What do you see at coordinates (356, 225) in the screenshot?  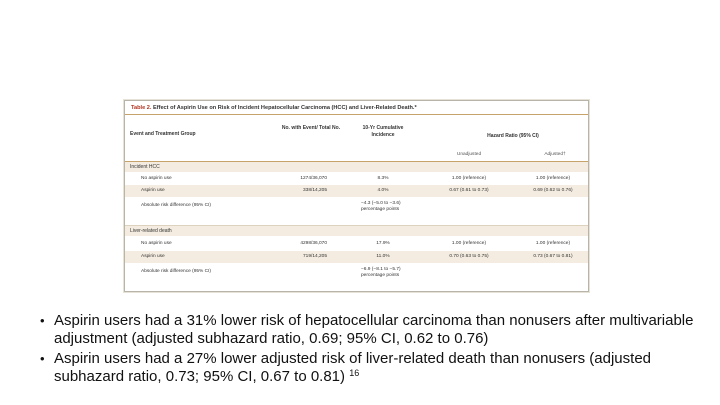 I see `section-rule` at bounding box center [356, 225].